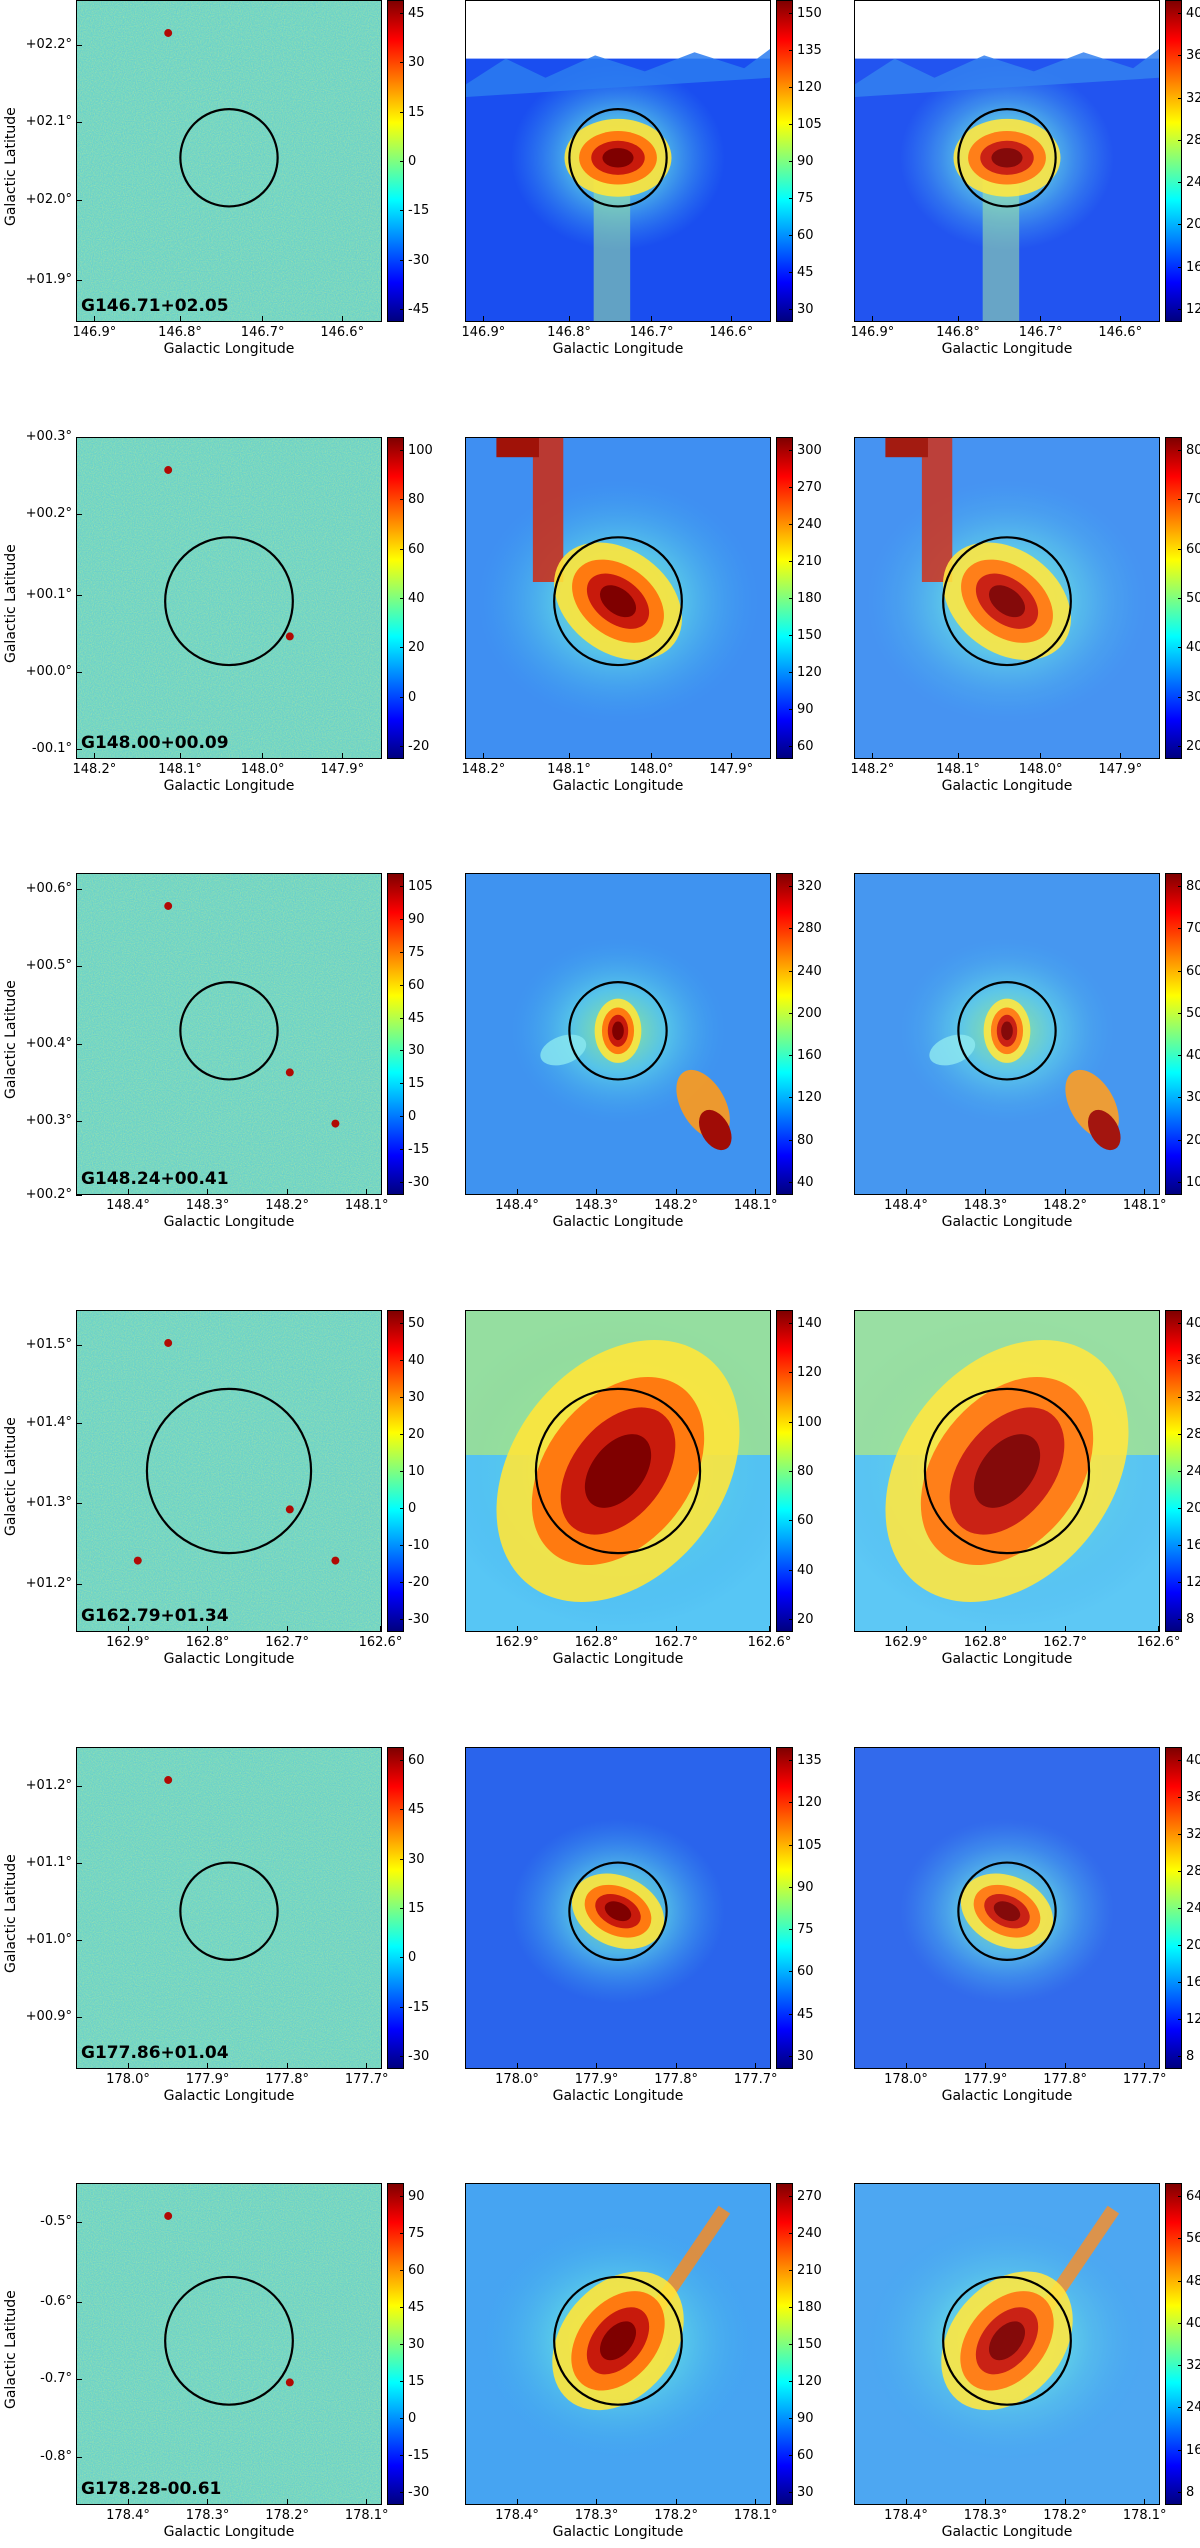 Image resolution: width=1200 pixels, height=2548 pixels. What do you see at coordinates (48, 889) in the screenshot?
I see `y-tick-label: +00.6°` at bounding box center [48, 889].